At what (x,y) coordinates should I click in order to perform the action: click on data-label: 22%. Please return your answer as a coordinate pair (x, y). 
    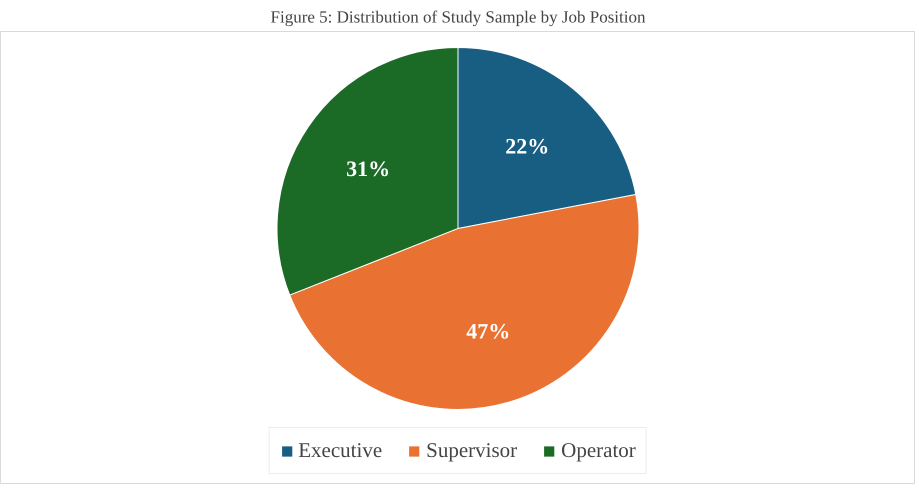
    Looking at the image, I should click on (527, 146).